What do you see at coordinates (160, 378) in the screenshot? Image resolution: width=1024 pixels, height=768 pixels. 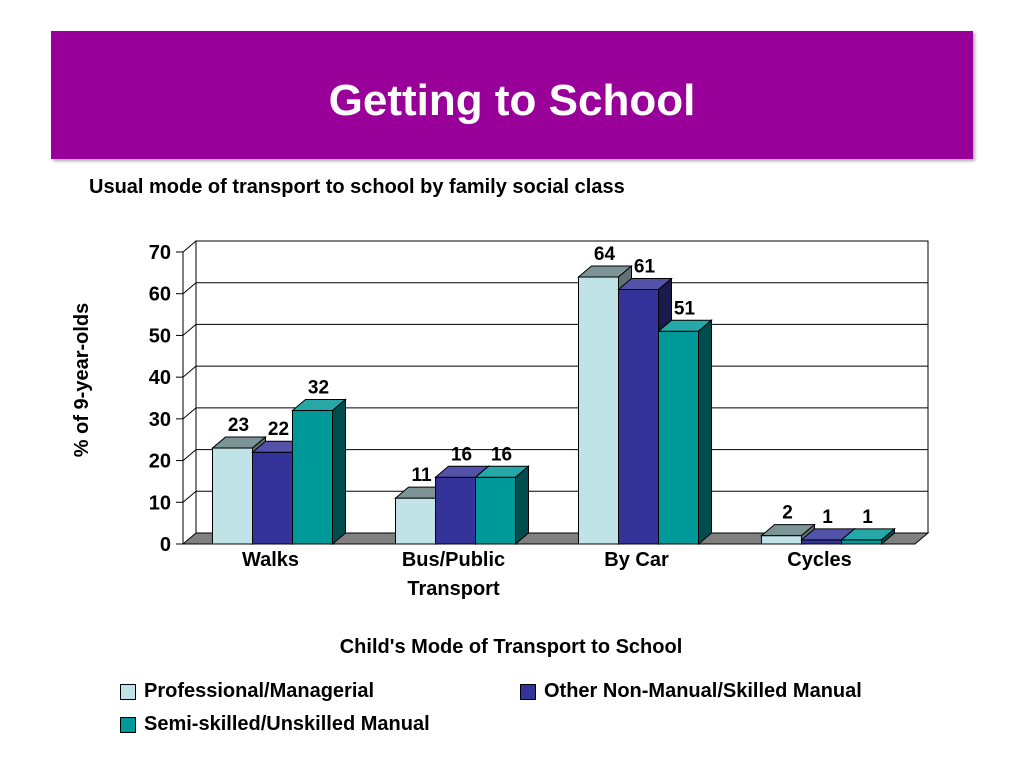 I see `y-tick-label: 40` at bounding box center [160, 378].